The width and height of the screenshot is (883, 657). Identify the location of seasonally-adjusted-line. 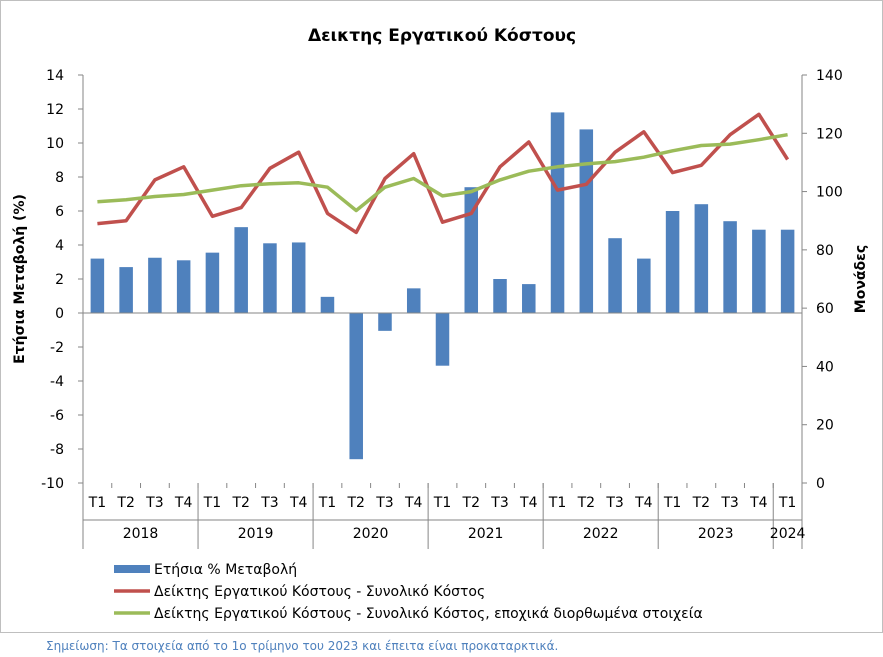
(442, 172).